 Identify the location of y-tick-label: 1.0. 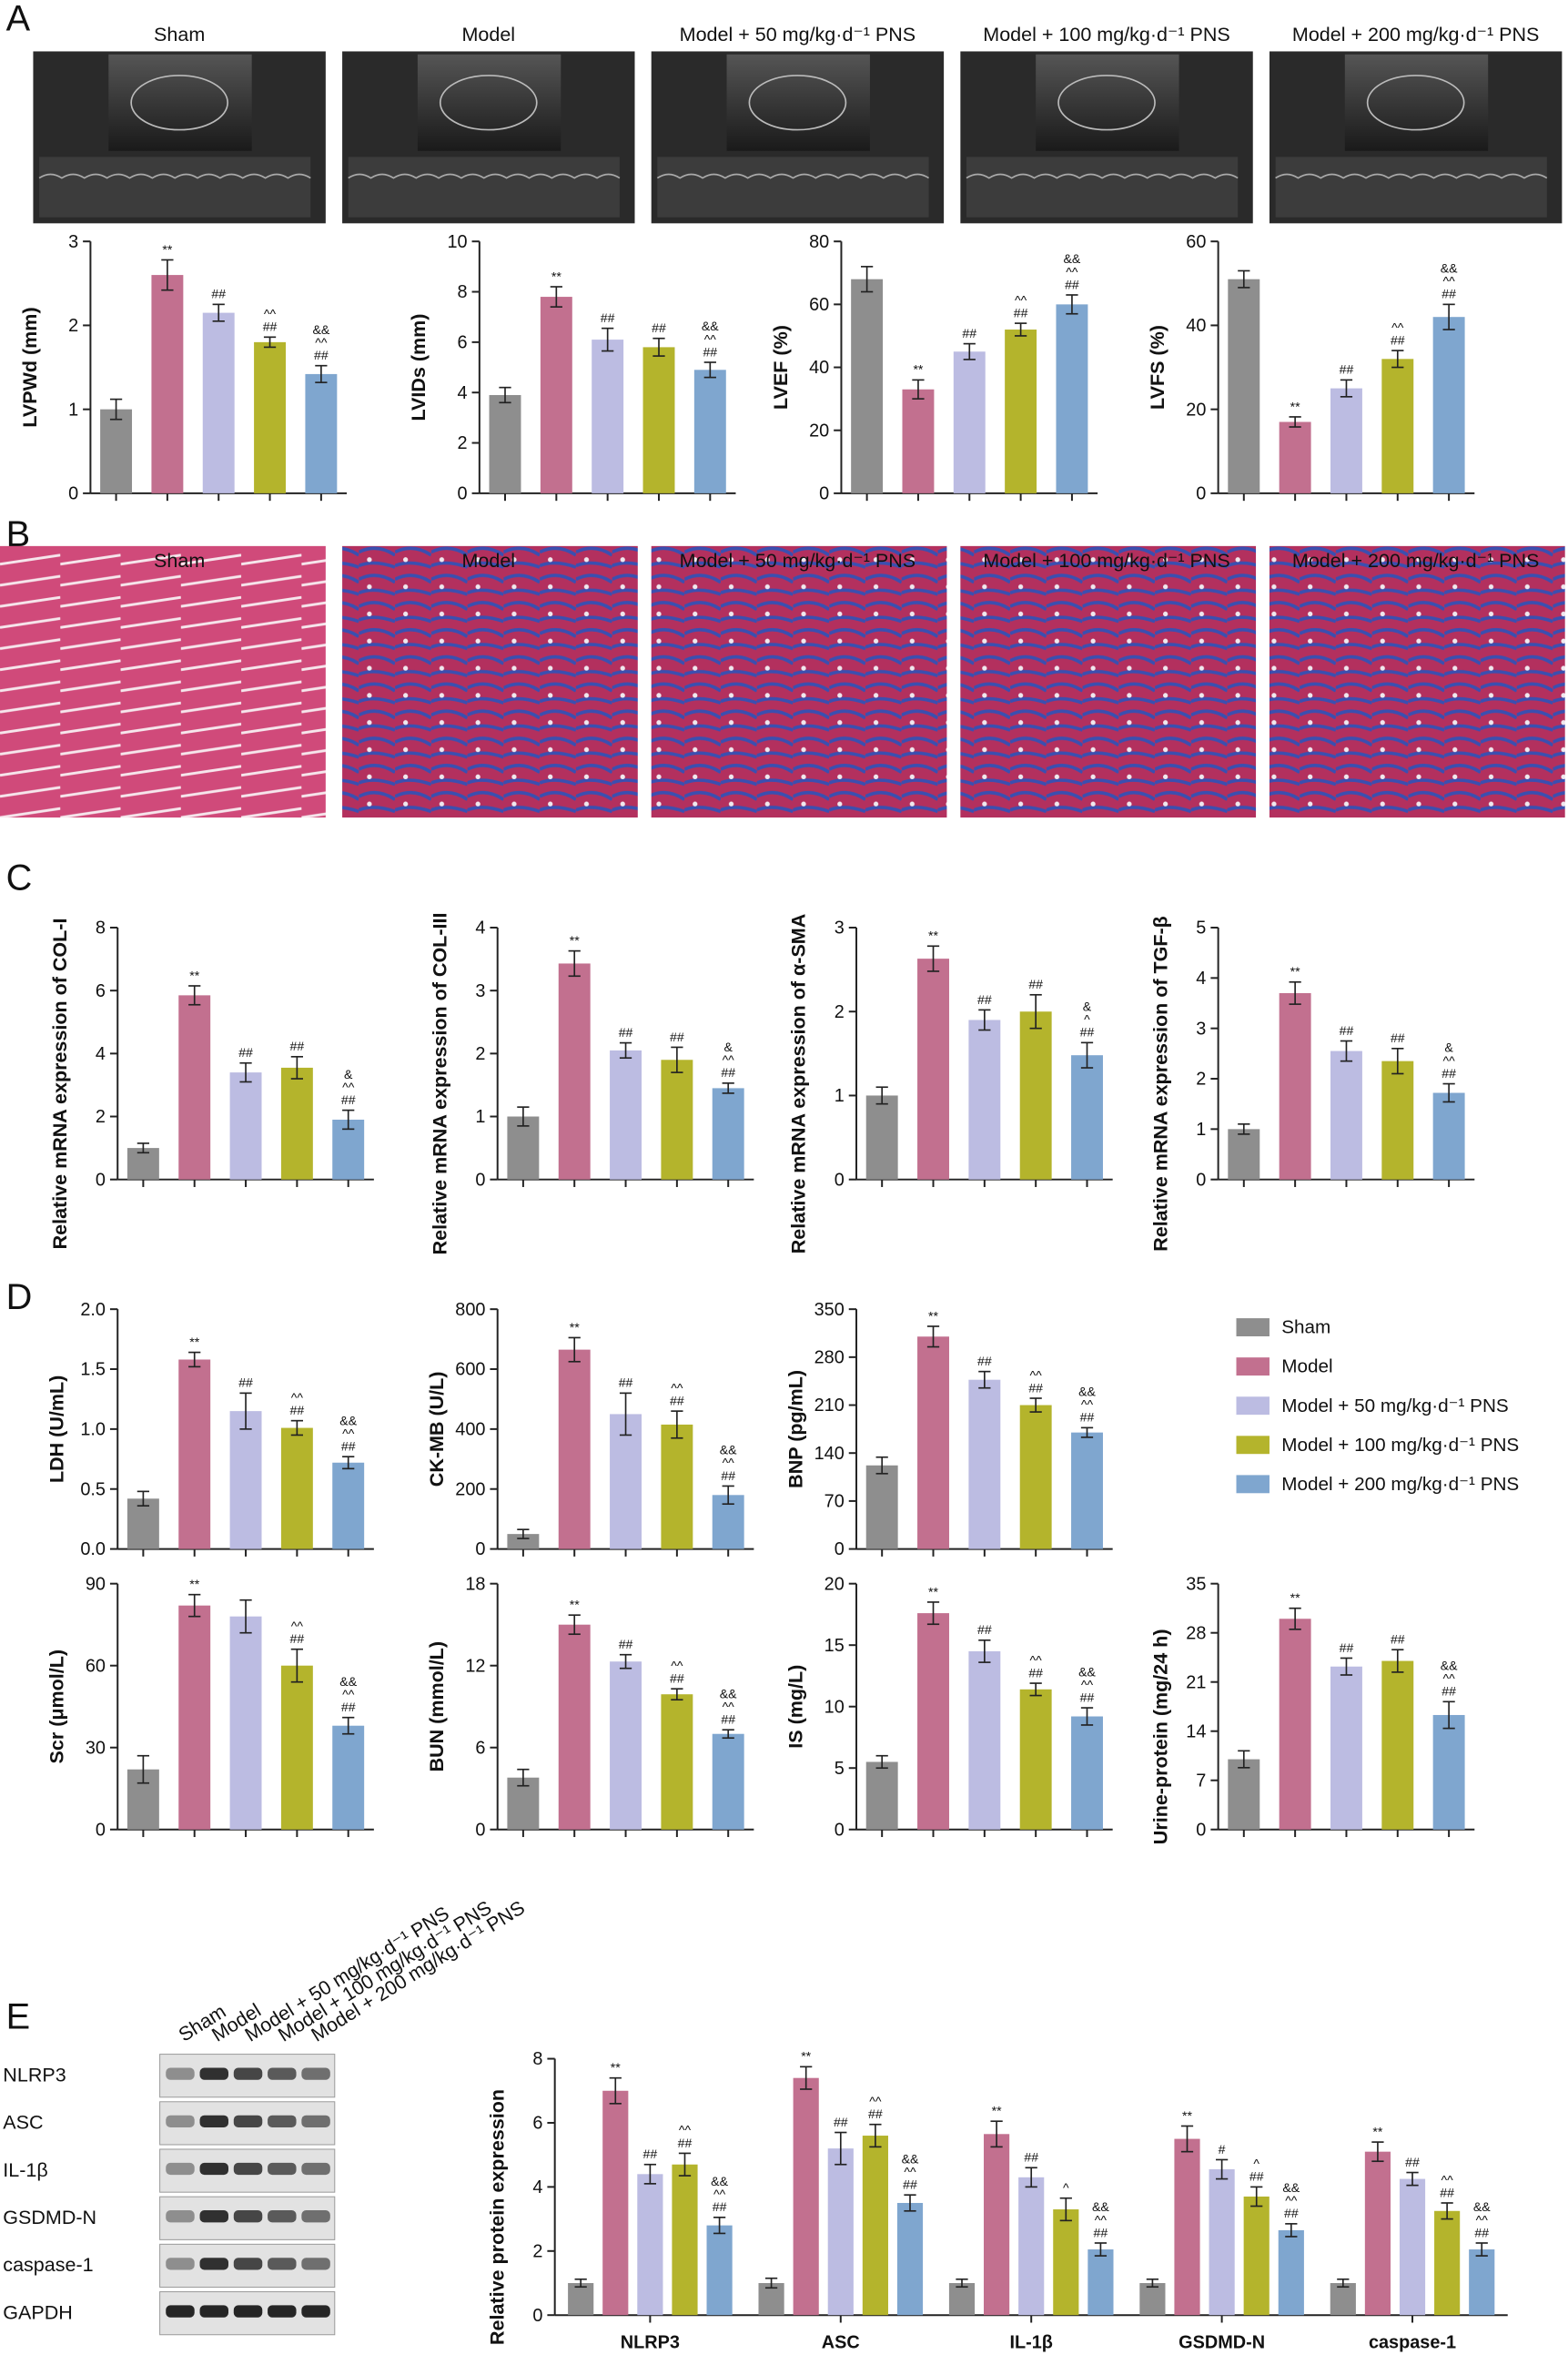
(93, 1430).